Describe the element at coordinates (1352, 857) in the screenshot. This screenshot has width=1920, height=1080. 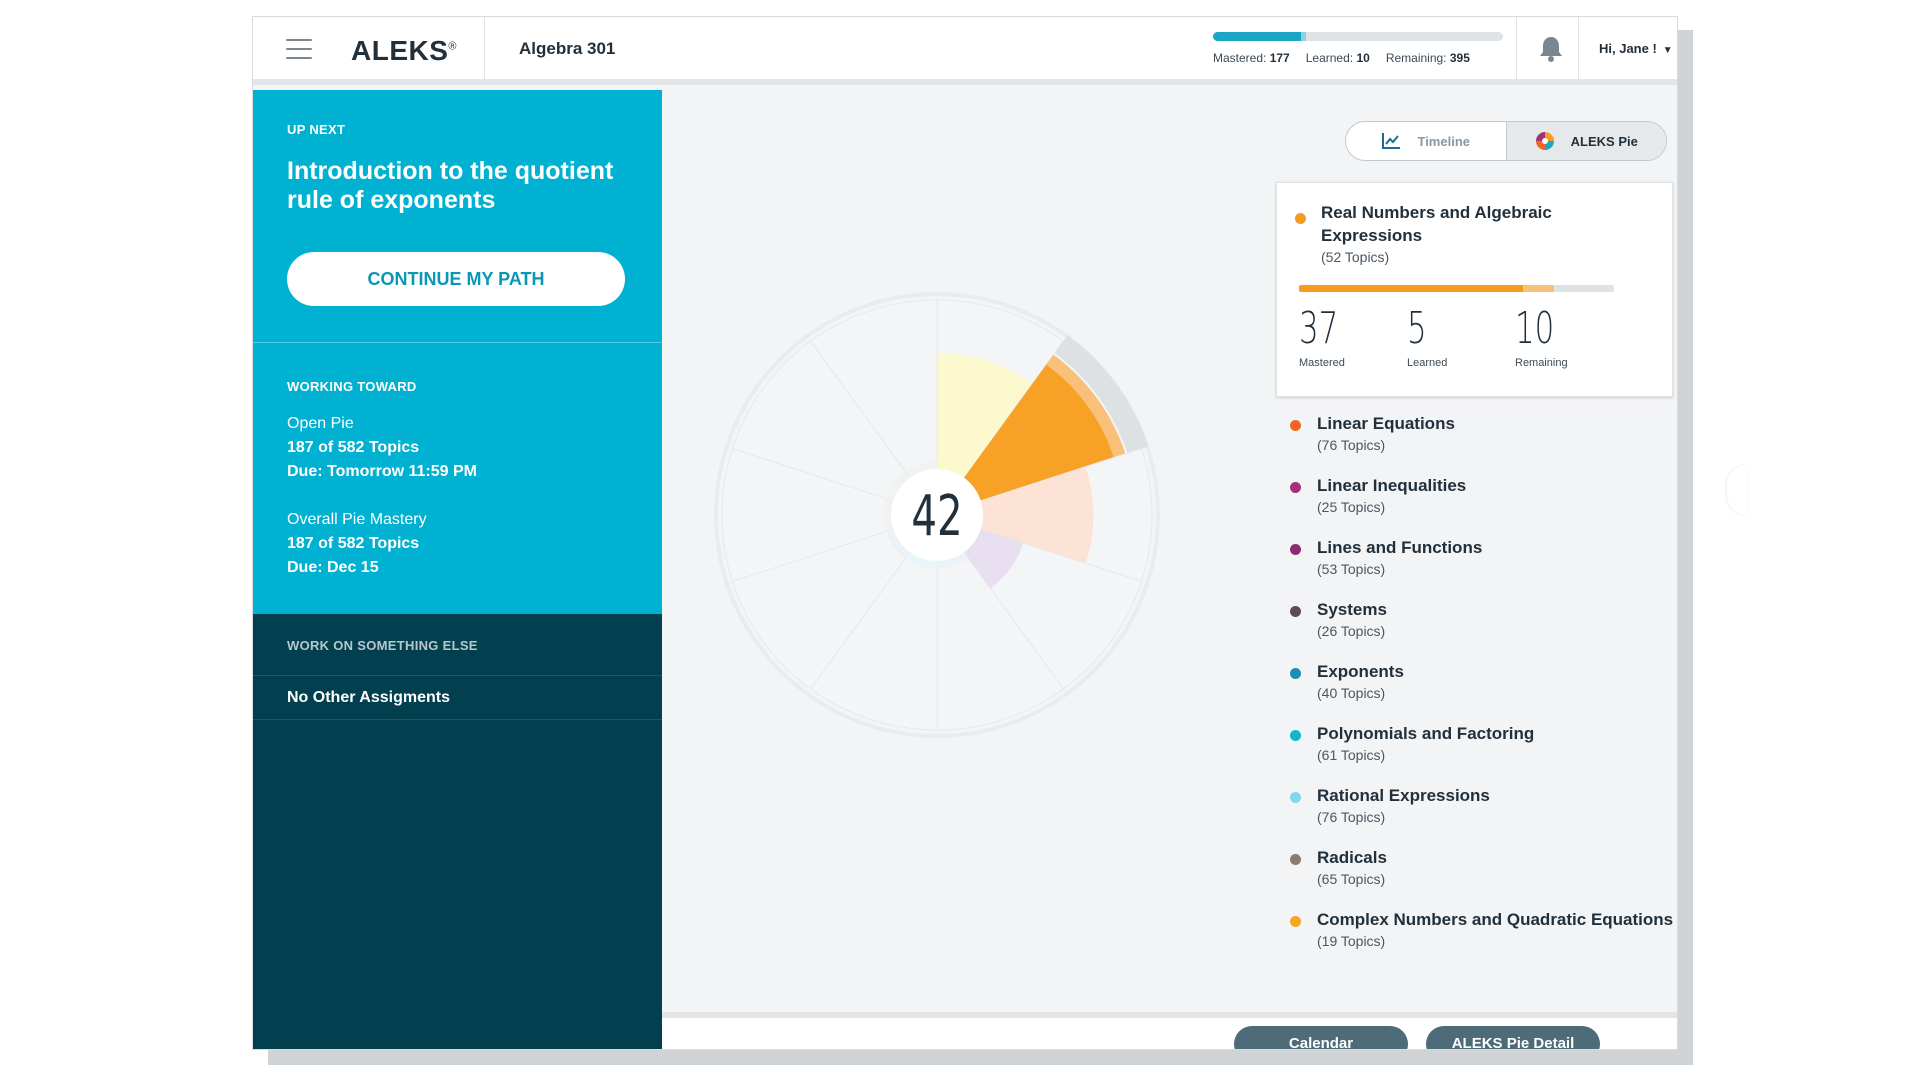
I see `legend-item-name: Radicals` at that location.